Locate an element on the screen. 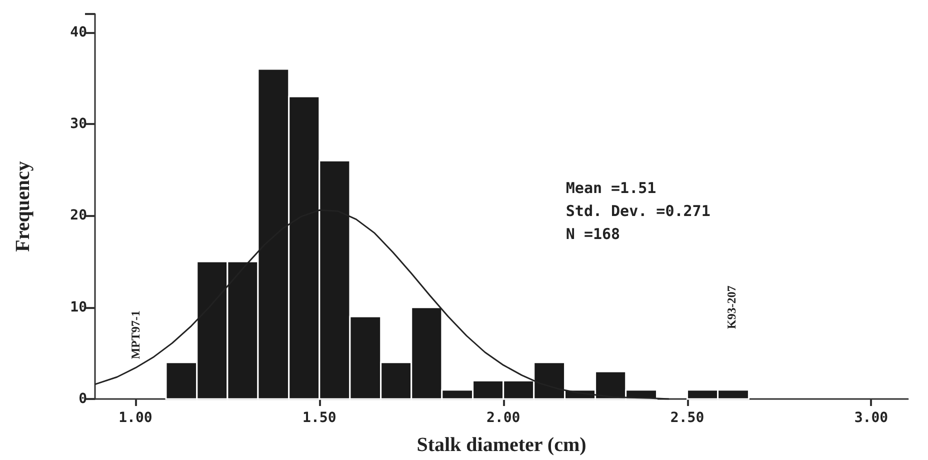  annotation: MPT97-1 is located at coordinates (135, 335).